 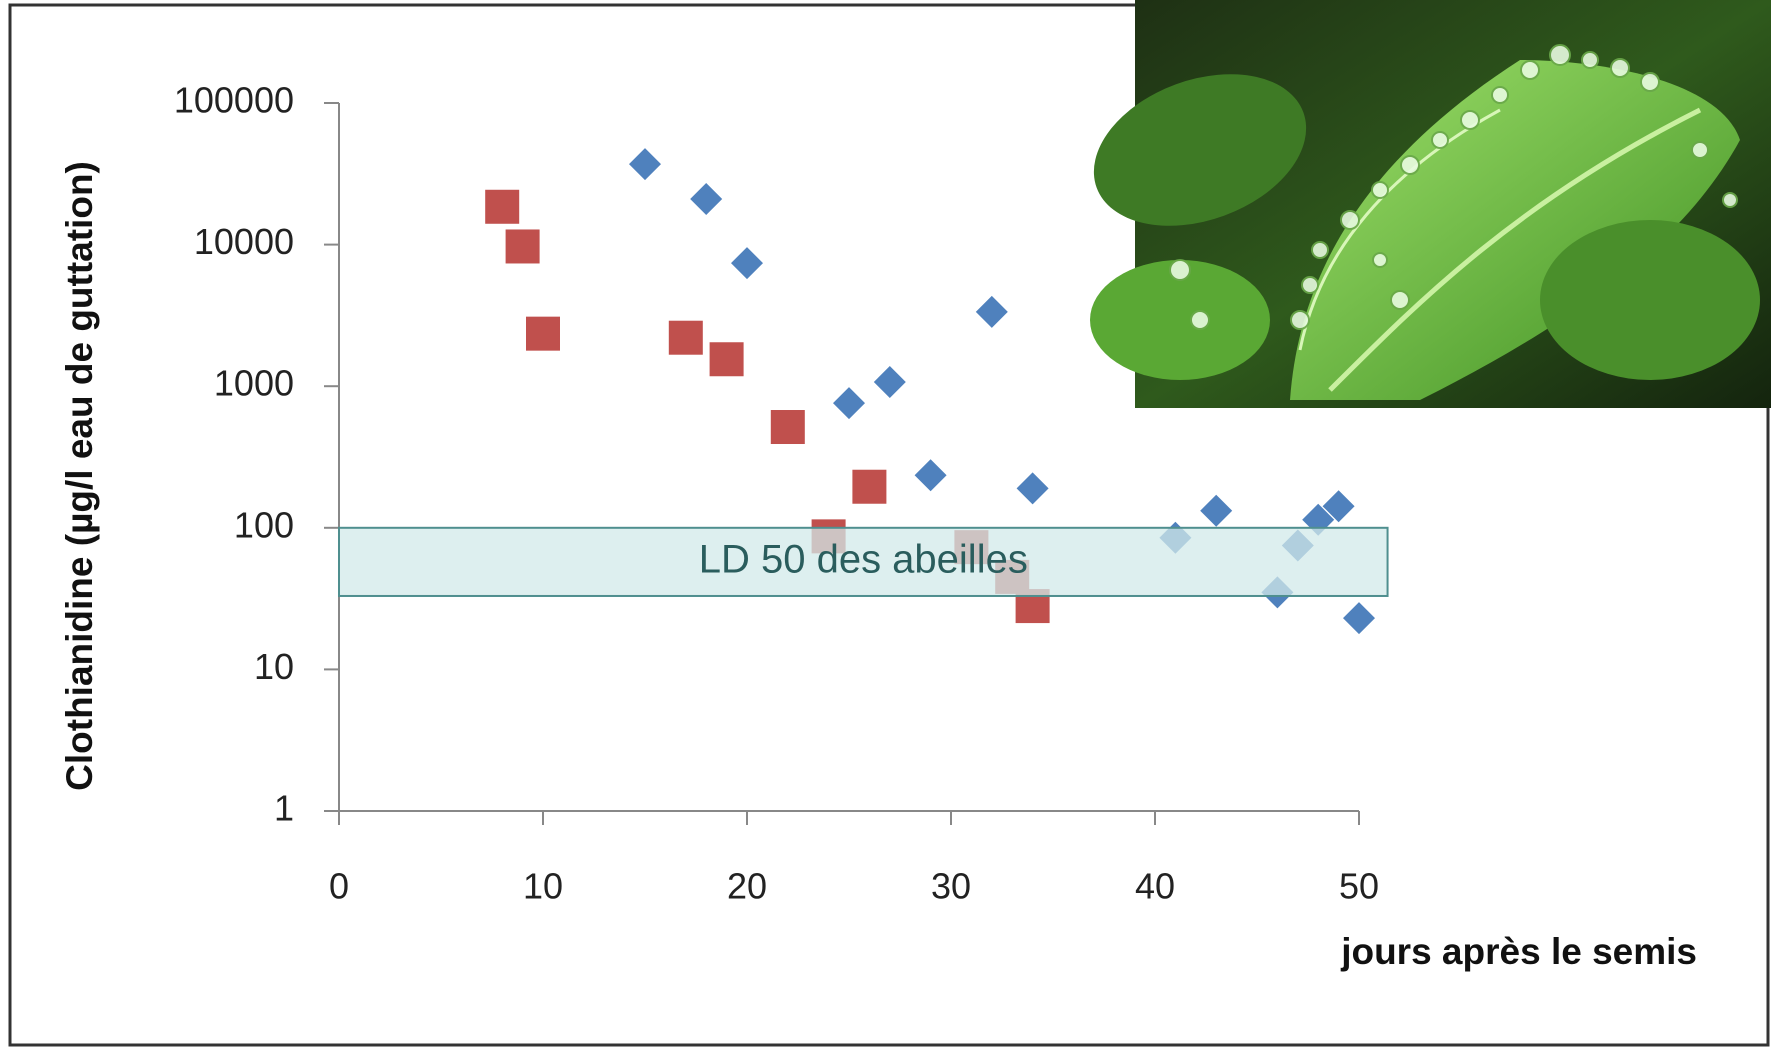 What do you see at coordinates (1155, 886) in the screenshot?
I see `x-tick-label: 40` at bounding box center [1155, 886].